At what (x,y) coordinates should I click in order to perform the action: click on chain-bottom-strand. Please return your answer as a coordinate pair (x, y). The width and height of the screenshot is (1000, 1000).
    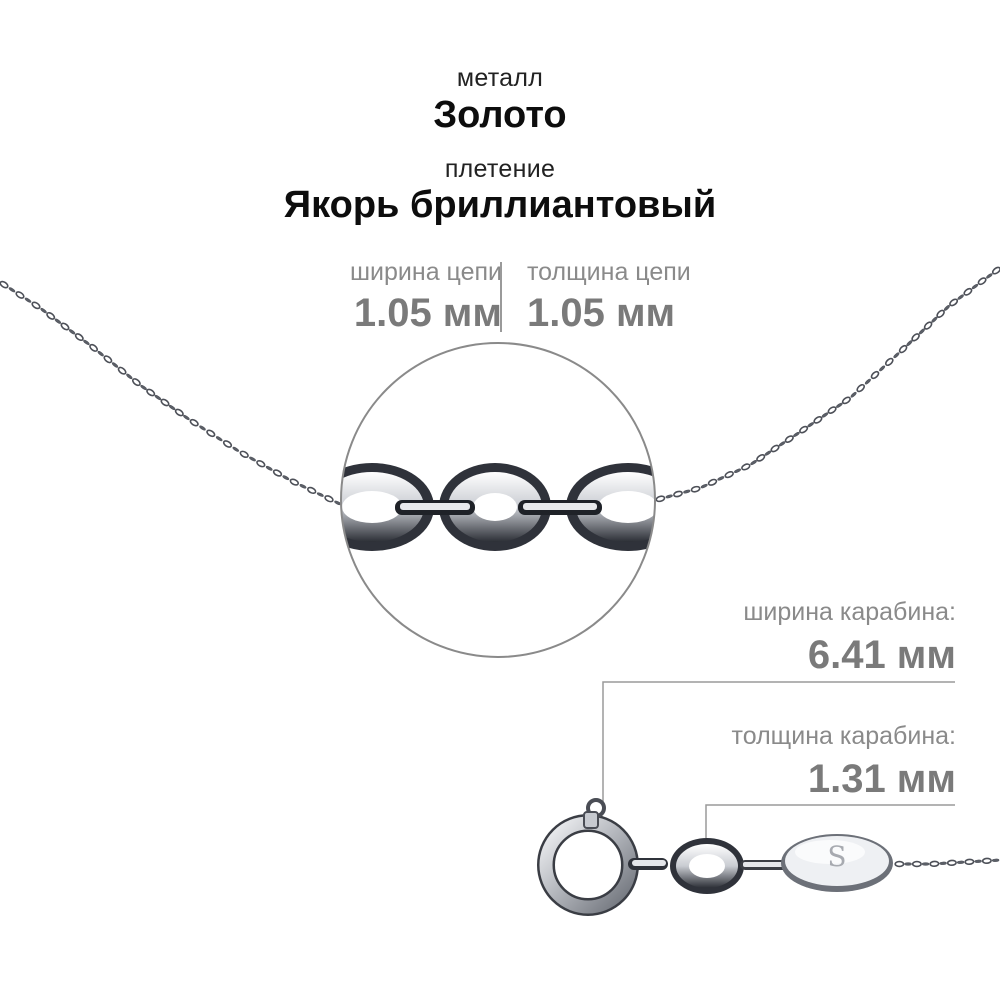
    Looking at the image, I should click on (947, 862).